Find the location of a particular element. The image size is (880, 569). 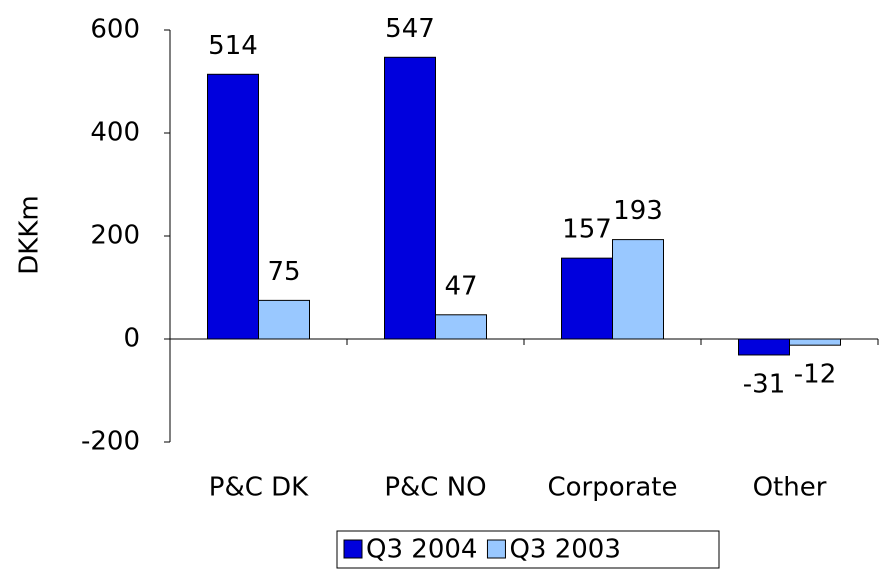

data-label: -12 is located at coordinates (815, 375).